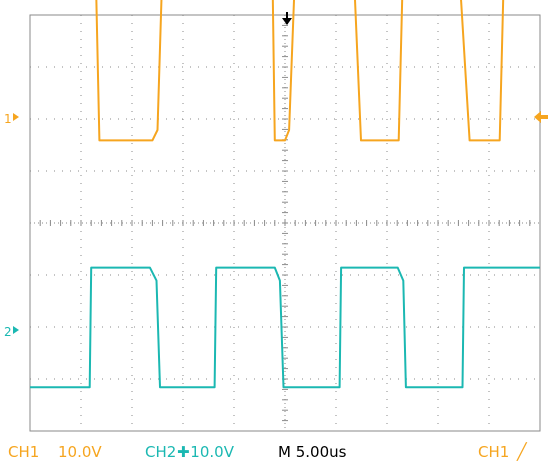 The height and width of the screenshot is (470, 550). Describe the element at coordinates (212, 452) in the screenshot. I see `ch2-volts-per-div: 10.0V` at that location.